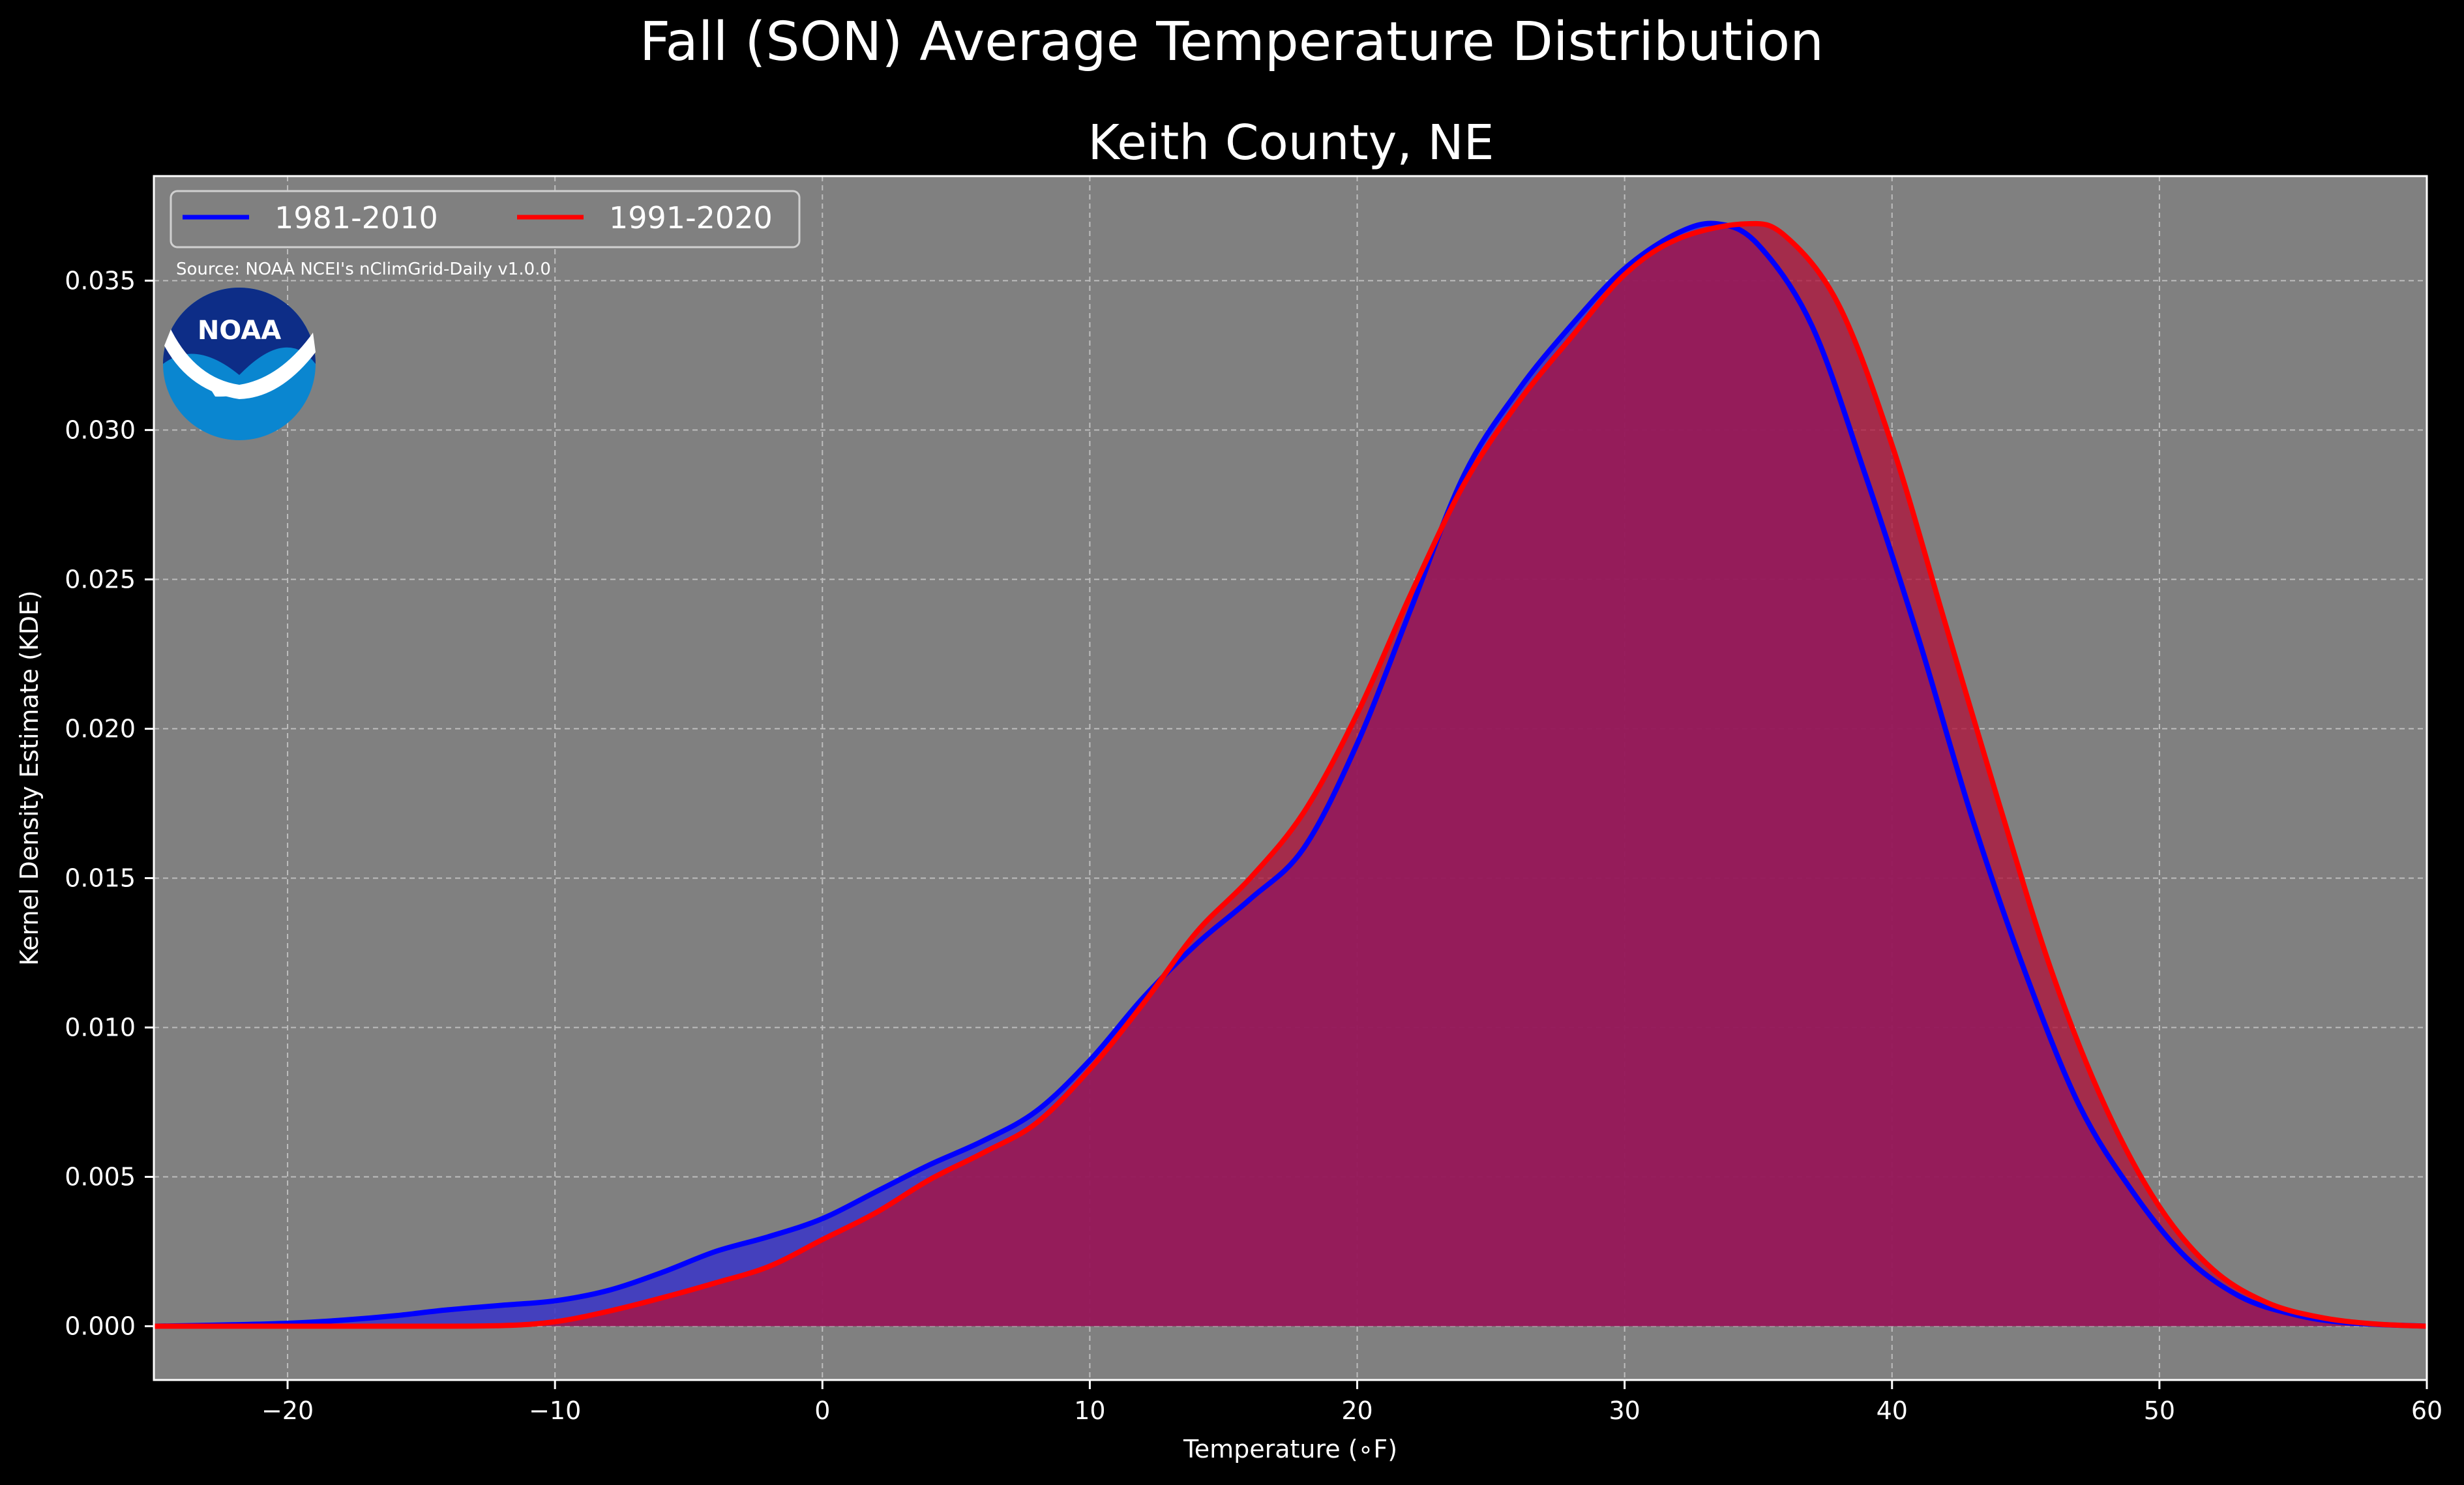  Describe the element at coordinates (100, 430) in the screenshot. I see `y-tick-label: 0.030` at that location.